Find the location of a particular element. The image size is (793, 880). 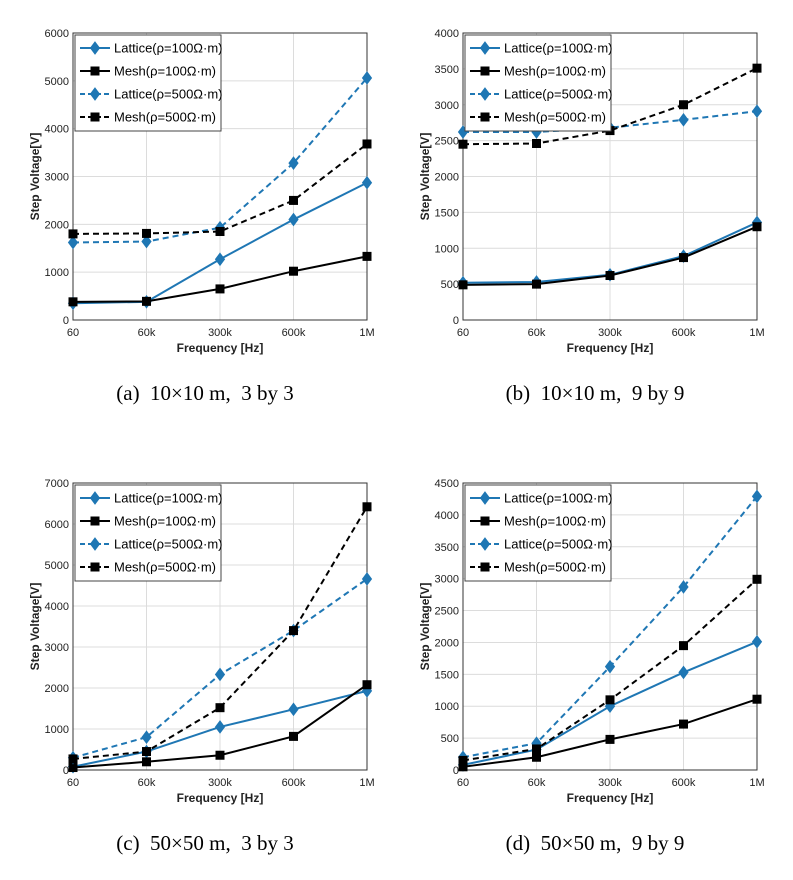

caption-c: (c) 50×50 m, 3 by 3 is located at coordinates (205, 843).